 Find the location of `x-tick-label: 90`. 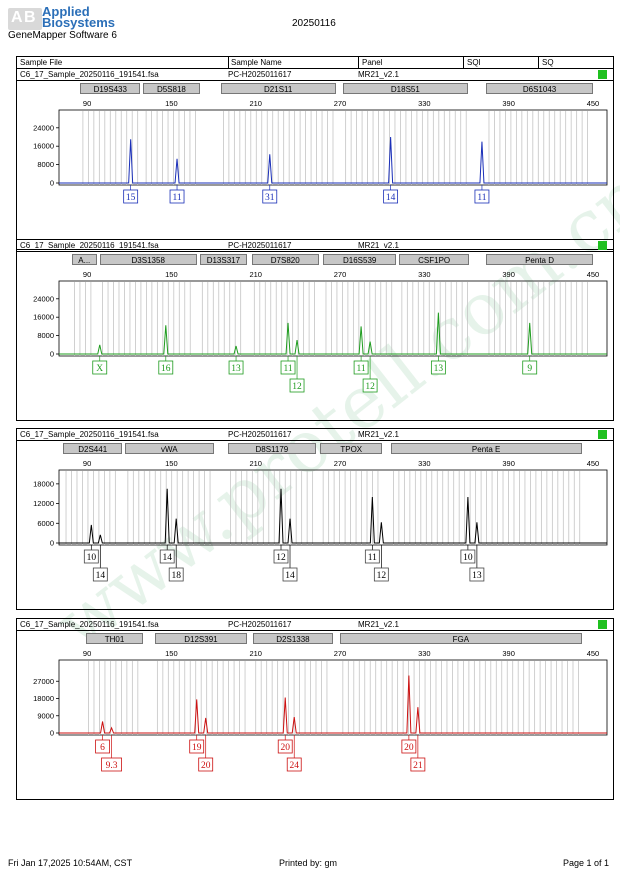

x-tick-label: 90 is located at coordinates (87, 274).